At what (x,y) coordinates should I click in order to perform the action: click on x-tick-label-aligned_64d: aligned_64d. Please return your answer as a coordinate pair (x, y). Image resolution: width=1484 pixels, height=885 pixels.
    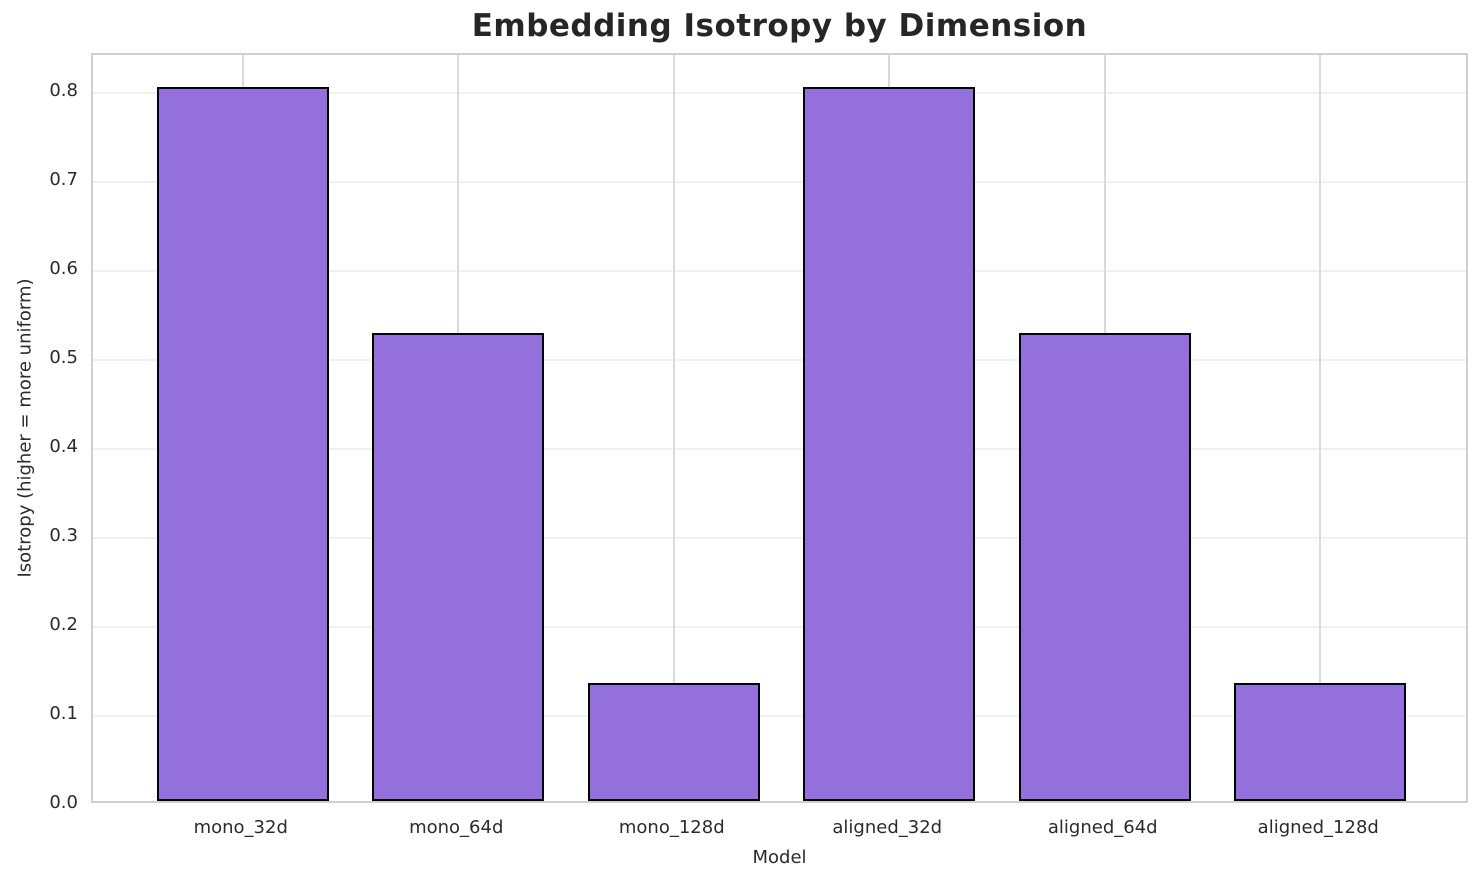
    Looking at the image, I should click on (1102, 827).